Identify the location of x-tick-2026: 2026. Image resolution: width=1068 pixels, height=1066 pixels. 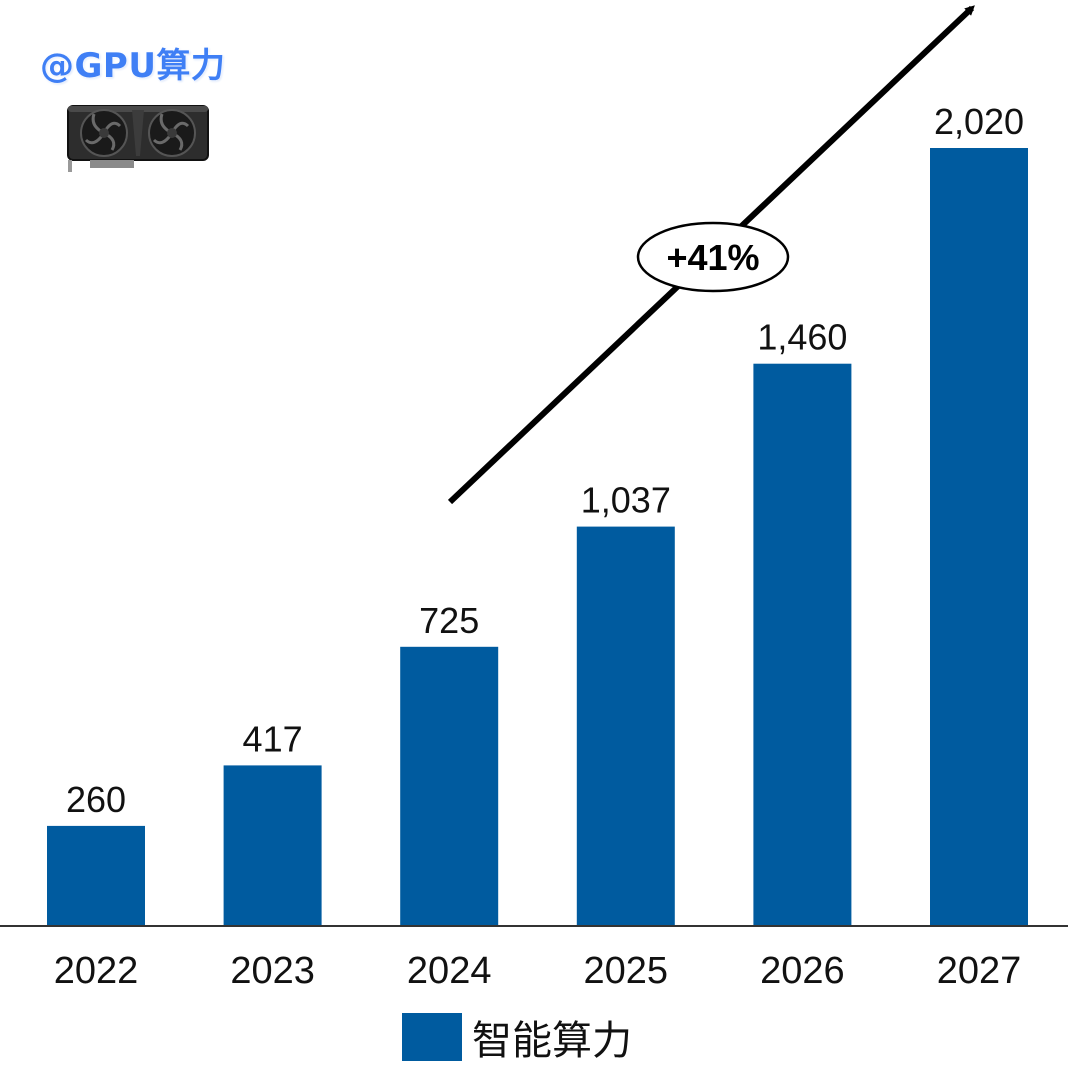
(802, 971).